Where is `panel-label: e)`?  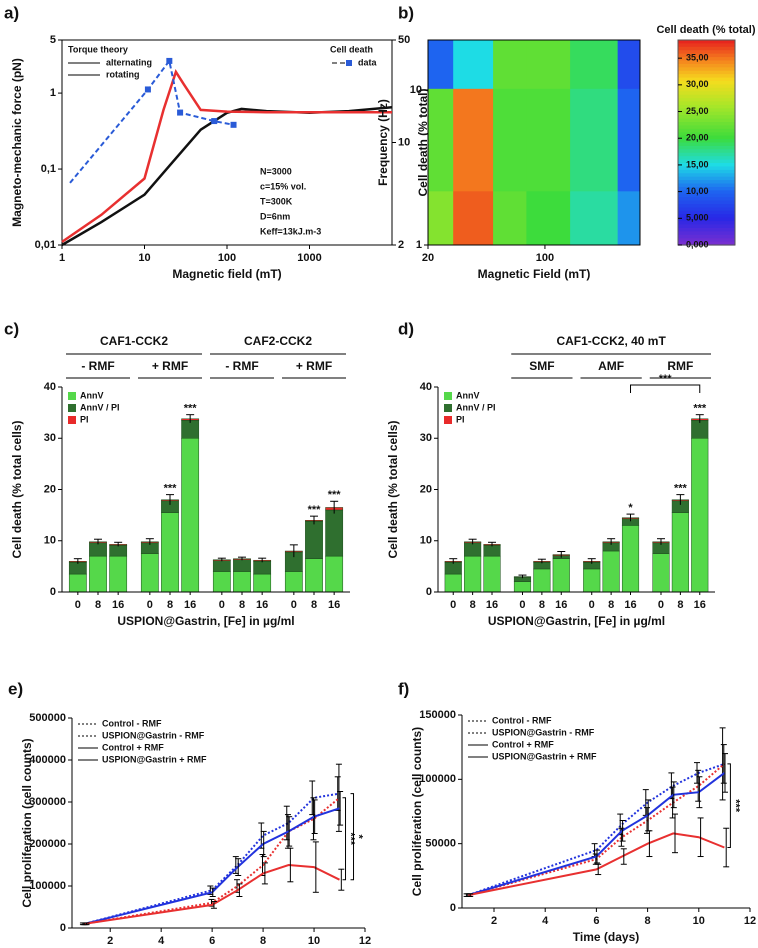
panel-label: e) is located at coordinates (15, 688).